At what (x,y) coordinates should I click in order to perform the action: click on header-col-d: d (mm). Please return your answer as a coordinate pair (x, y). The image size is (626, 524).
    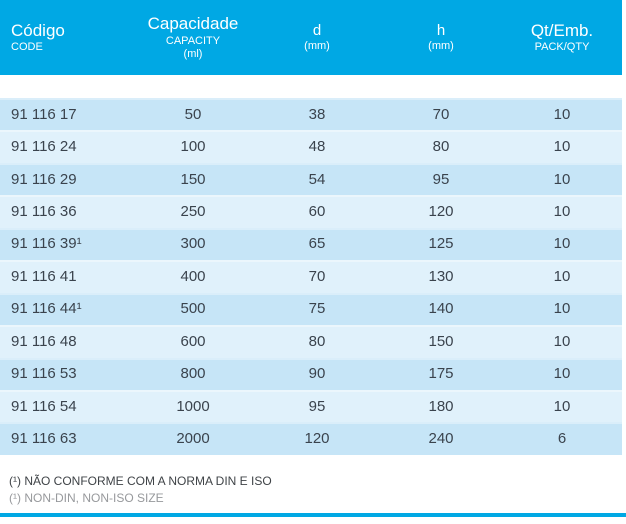
    Looking at the image, I should click on (317, 37).